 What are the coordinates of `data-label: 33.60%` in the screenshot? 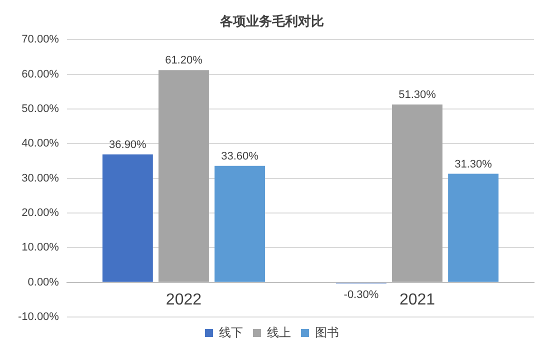 It's located at (240, 156).